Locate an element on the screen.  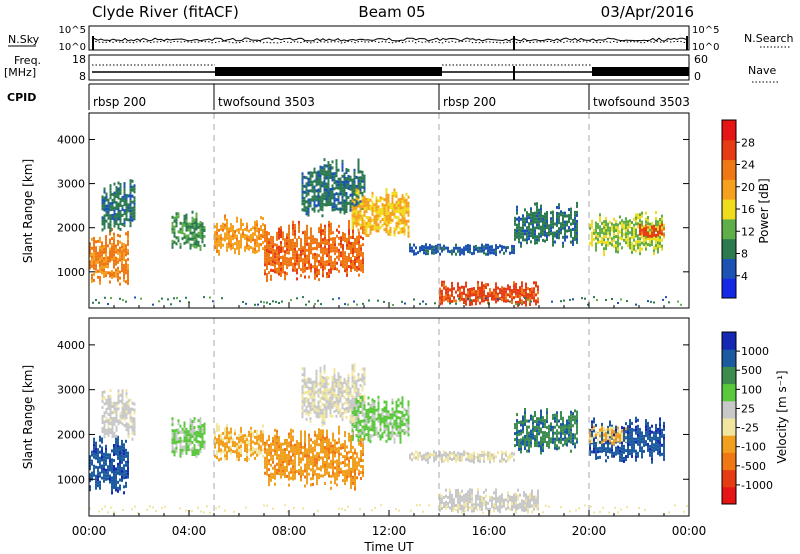
x-tick-label: 20:00 is located at coordinates (589, 531).